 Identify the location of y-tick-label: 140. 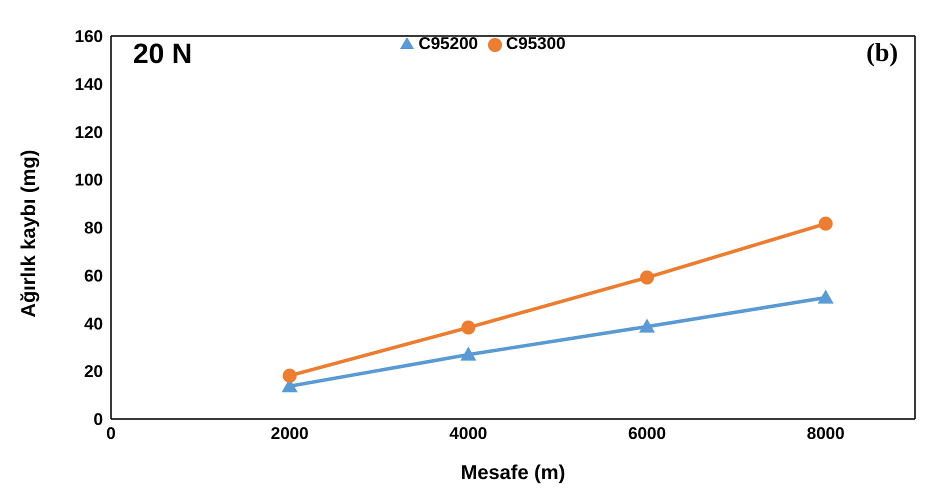
(88, 84).